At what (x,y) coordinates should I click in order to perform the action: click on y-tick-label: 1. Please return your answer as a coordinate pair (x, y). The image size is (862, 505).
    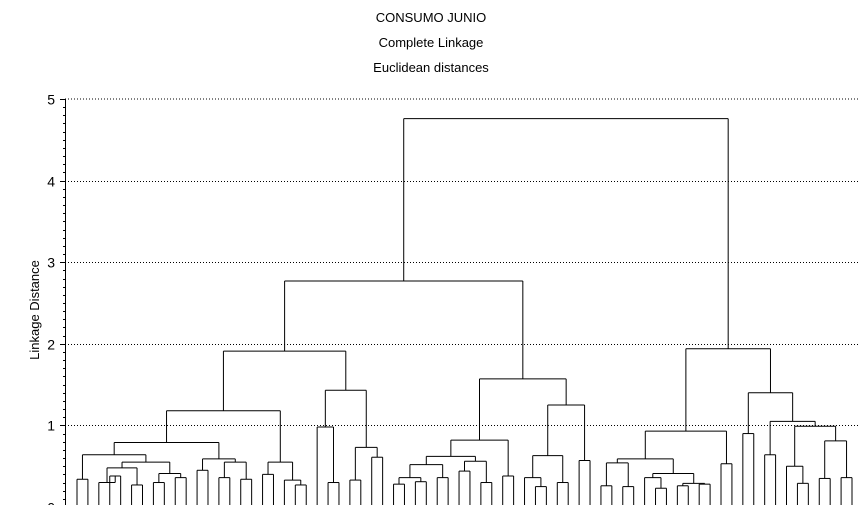
    Looking at the image, I should click on (51, 426).